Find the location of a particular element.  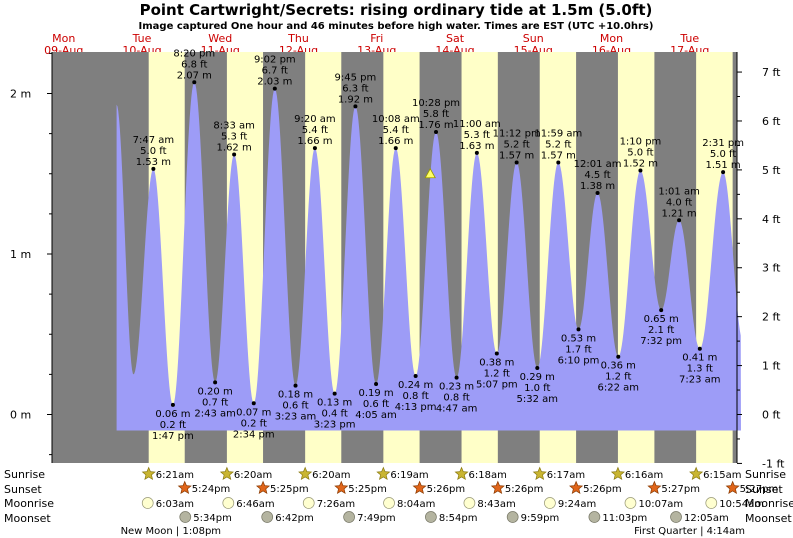

sunset-time: 5:25pm is located at coordinates (367, 489).